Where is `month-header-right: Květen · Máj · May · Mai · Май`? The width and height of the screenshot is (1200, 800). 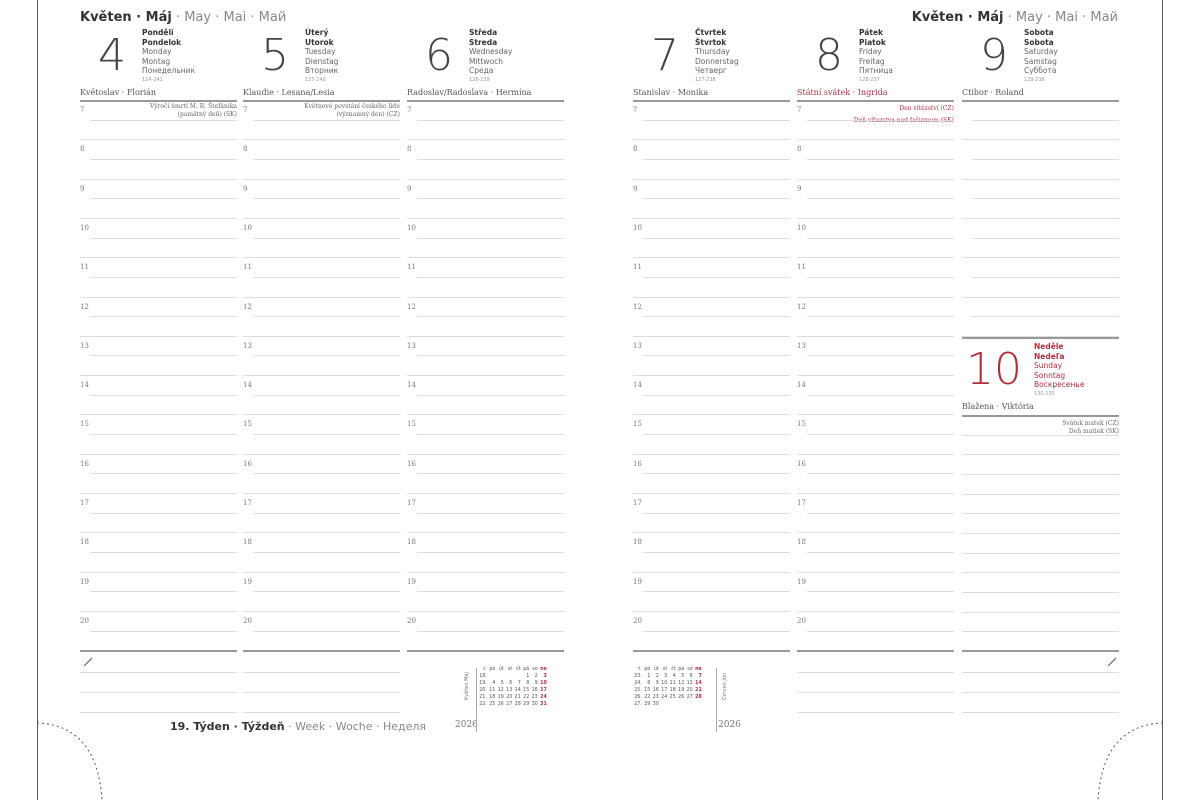 month-header-right: Květen · Máj · May · Mai · Май is located at coordinates (1015, 17).